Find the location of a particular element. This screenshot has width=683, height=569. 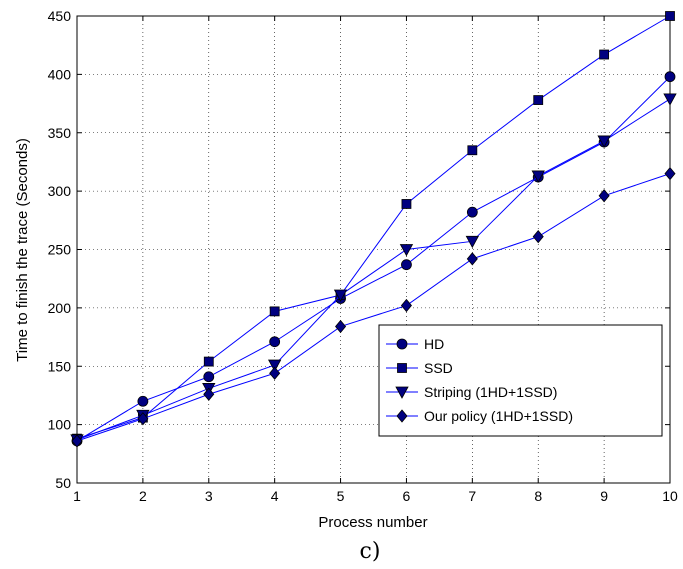

y-tick-label: 250 is located at coordinates (60, 250).